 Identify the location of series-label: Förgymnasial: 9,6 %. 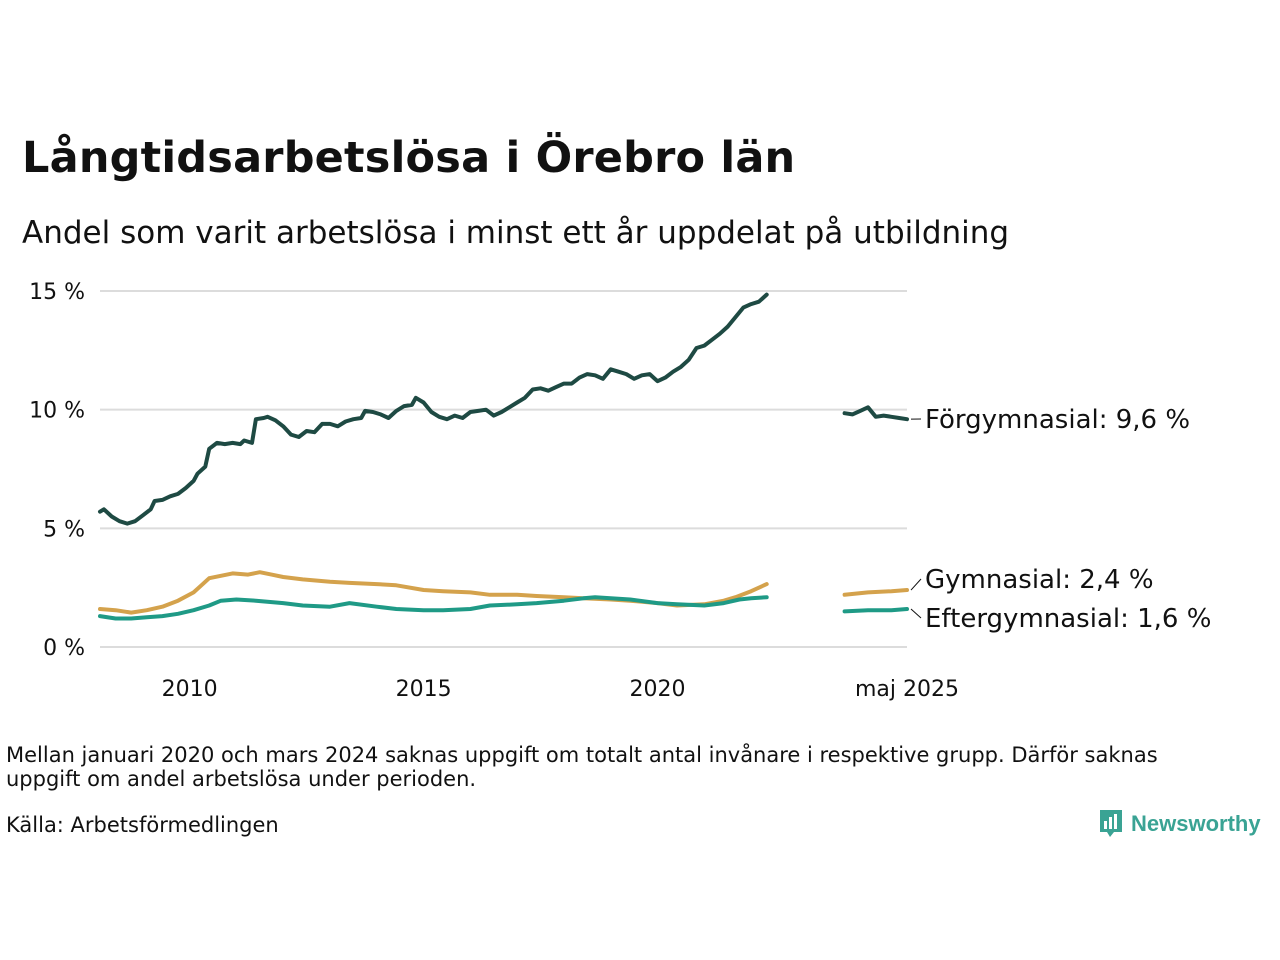
(1057, 420).